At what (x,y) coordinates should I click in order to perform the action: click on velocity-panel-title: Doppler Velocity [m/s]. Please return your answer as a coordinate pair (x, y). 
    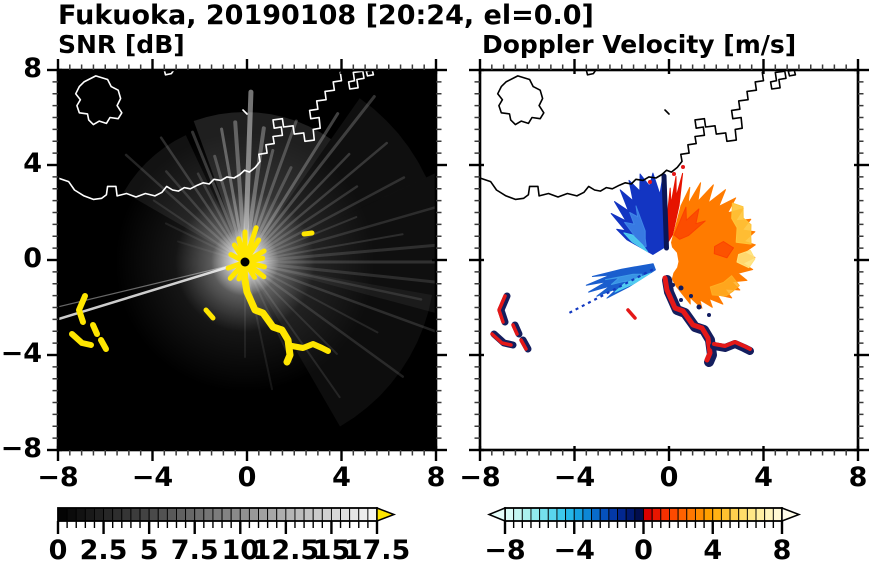
    Looking at the image, I should click on (639, 44).